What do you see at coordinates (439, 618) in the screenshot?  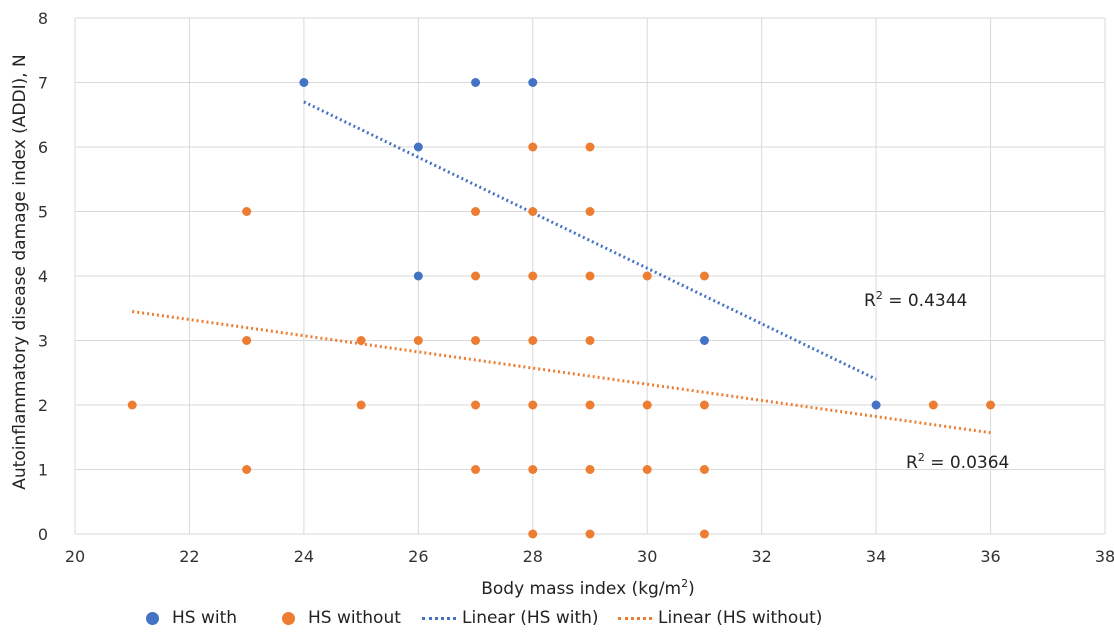 I see `legend-line-linear-hs-with` at bounding box center [439, 618].